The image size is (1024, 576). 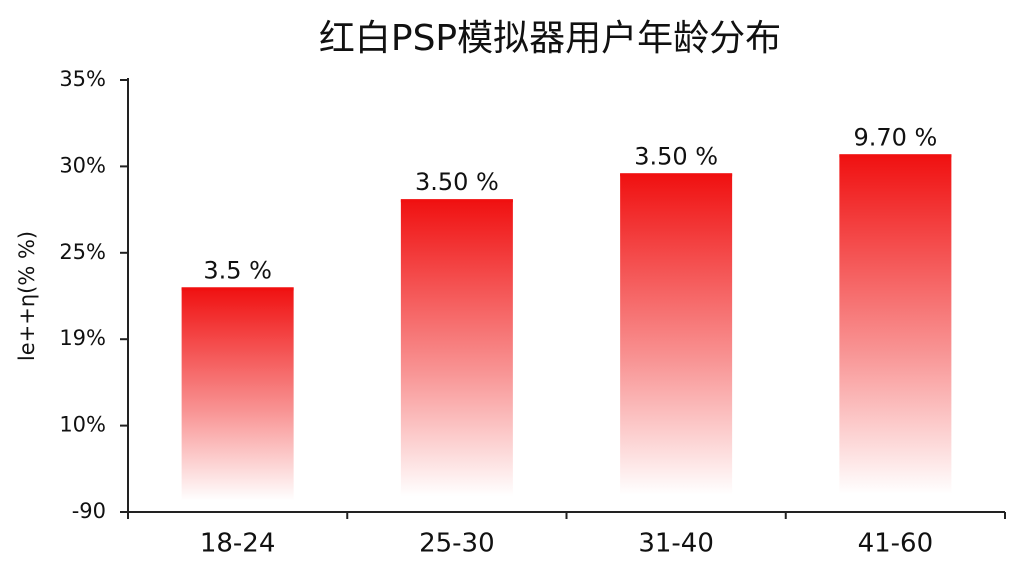 I want to click on x-tick-label: 31-40, so click(x=676, y=544).